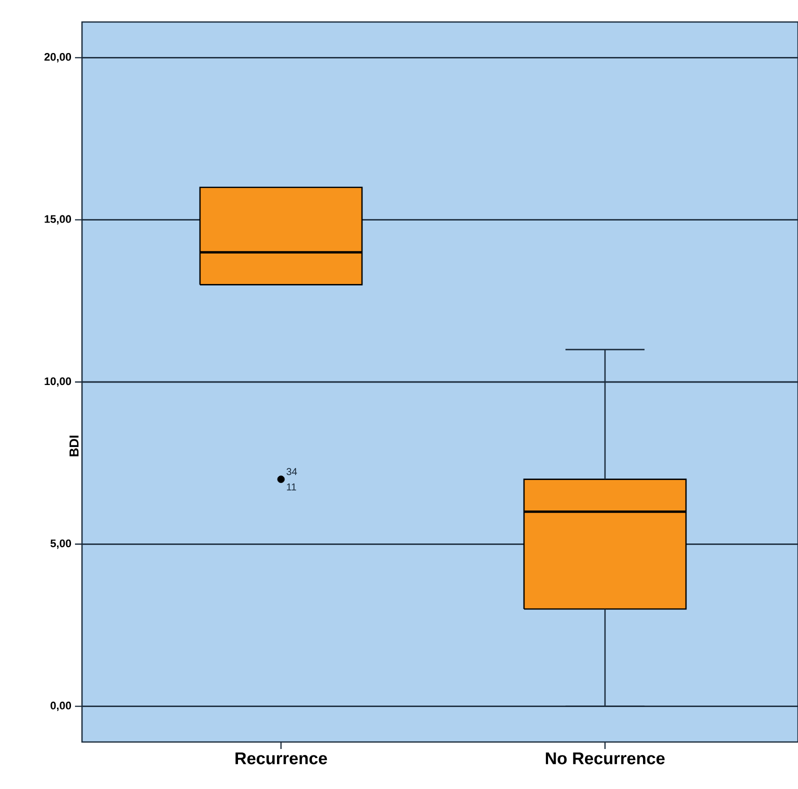 Image resolution: width=798 pixels, height=789 pixels. I want to click on x-tick-label: No Recurrence, so click(605, 758).